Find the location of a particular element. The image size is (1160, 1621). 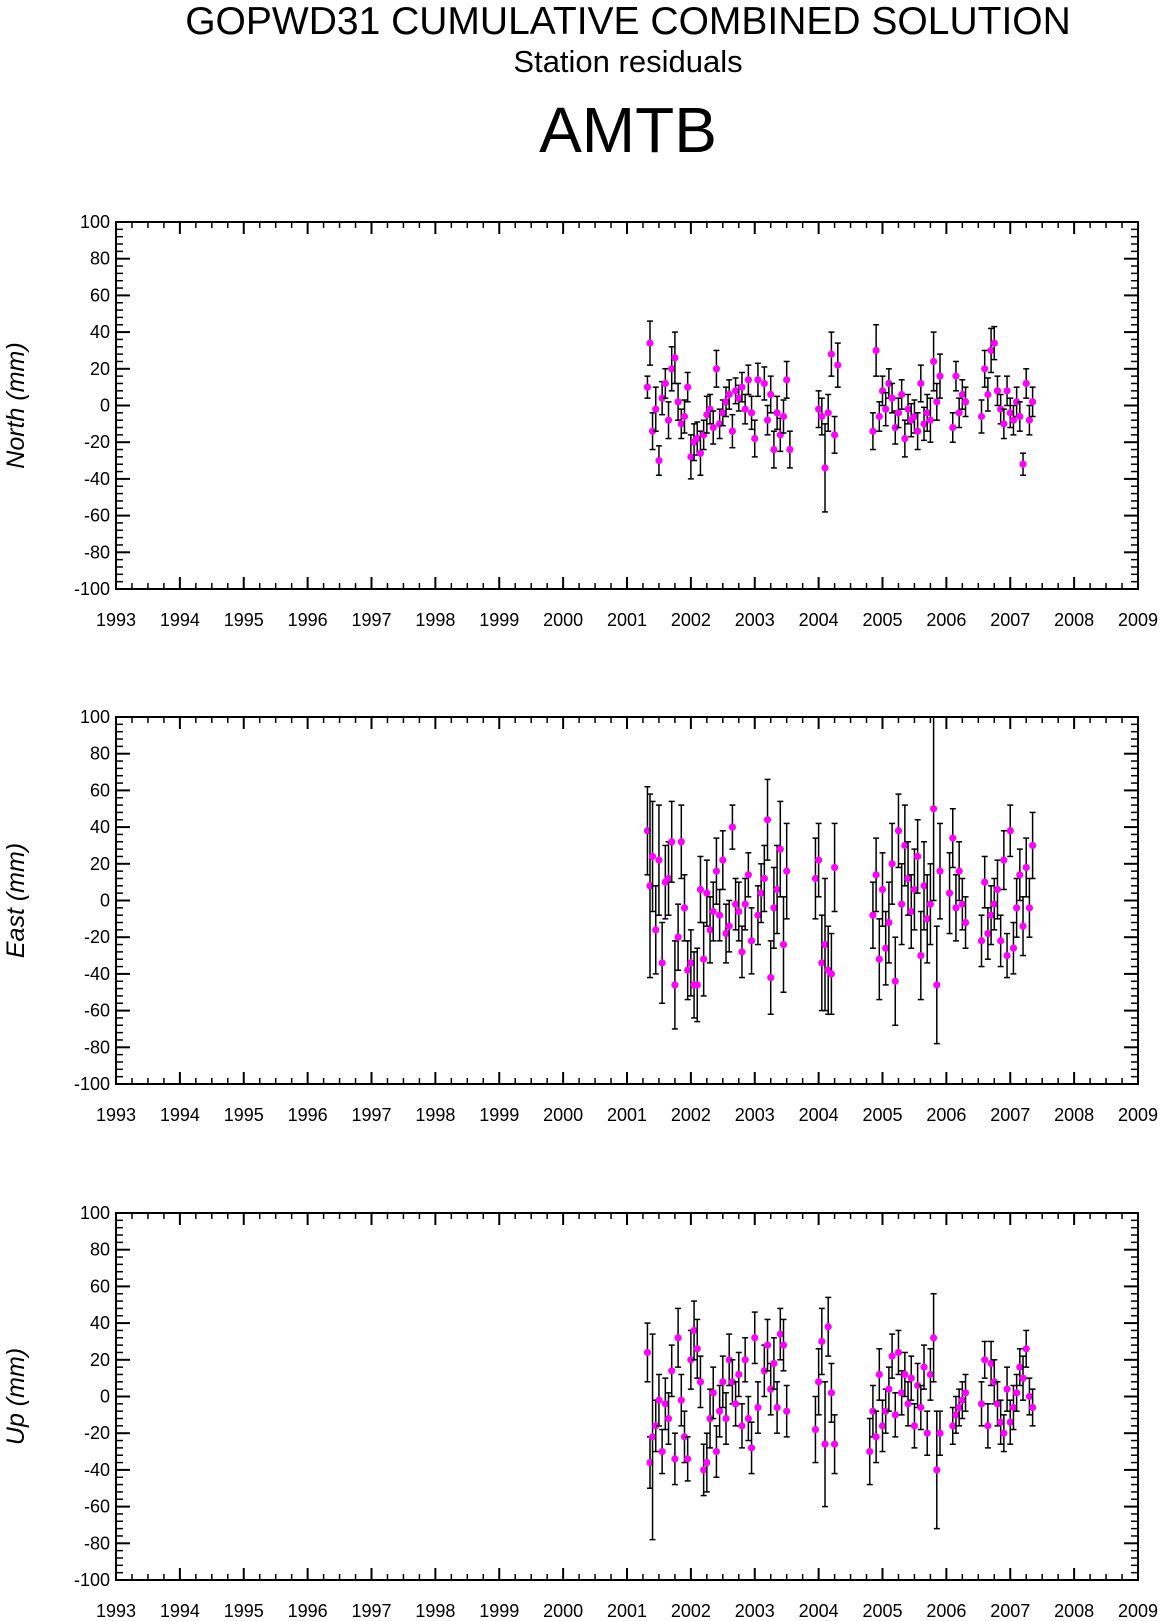

x-tick-label: 1993 is located at coordinates (116, 620).